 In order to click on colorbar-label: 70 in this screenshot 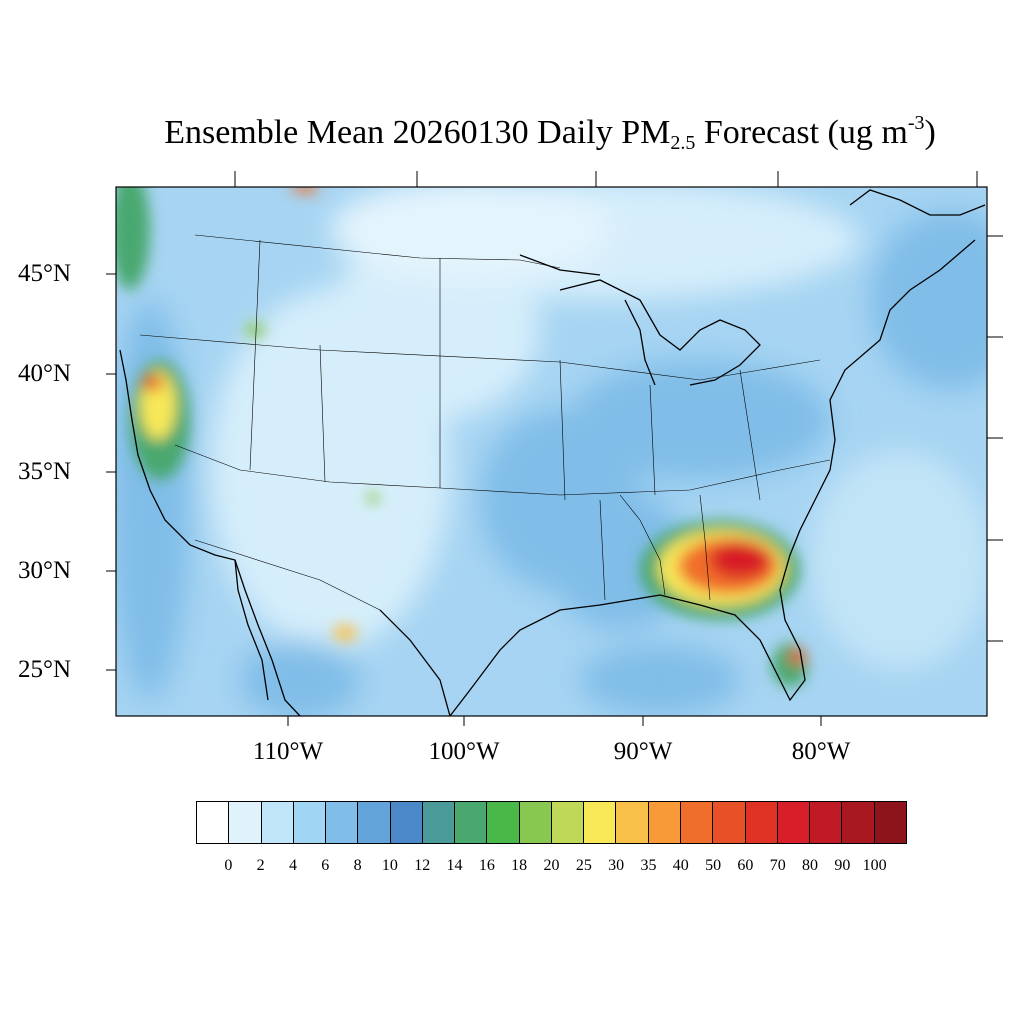, I will do `click(777, 865)`.